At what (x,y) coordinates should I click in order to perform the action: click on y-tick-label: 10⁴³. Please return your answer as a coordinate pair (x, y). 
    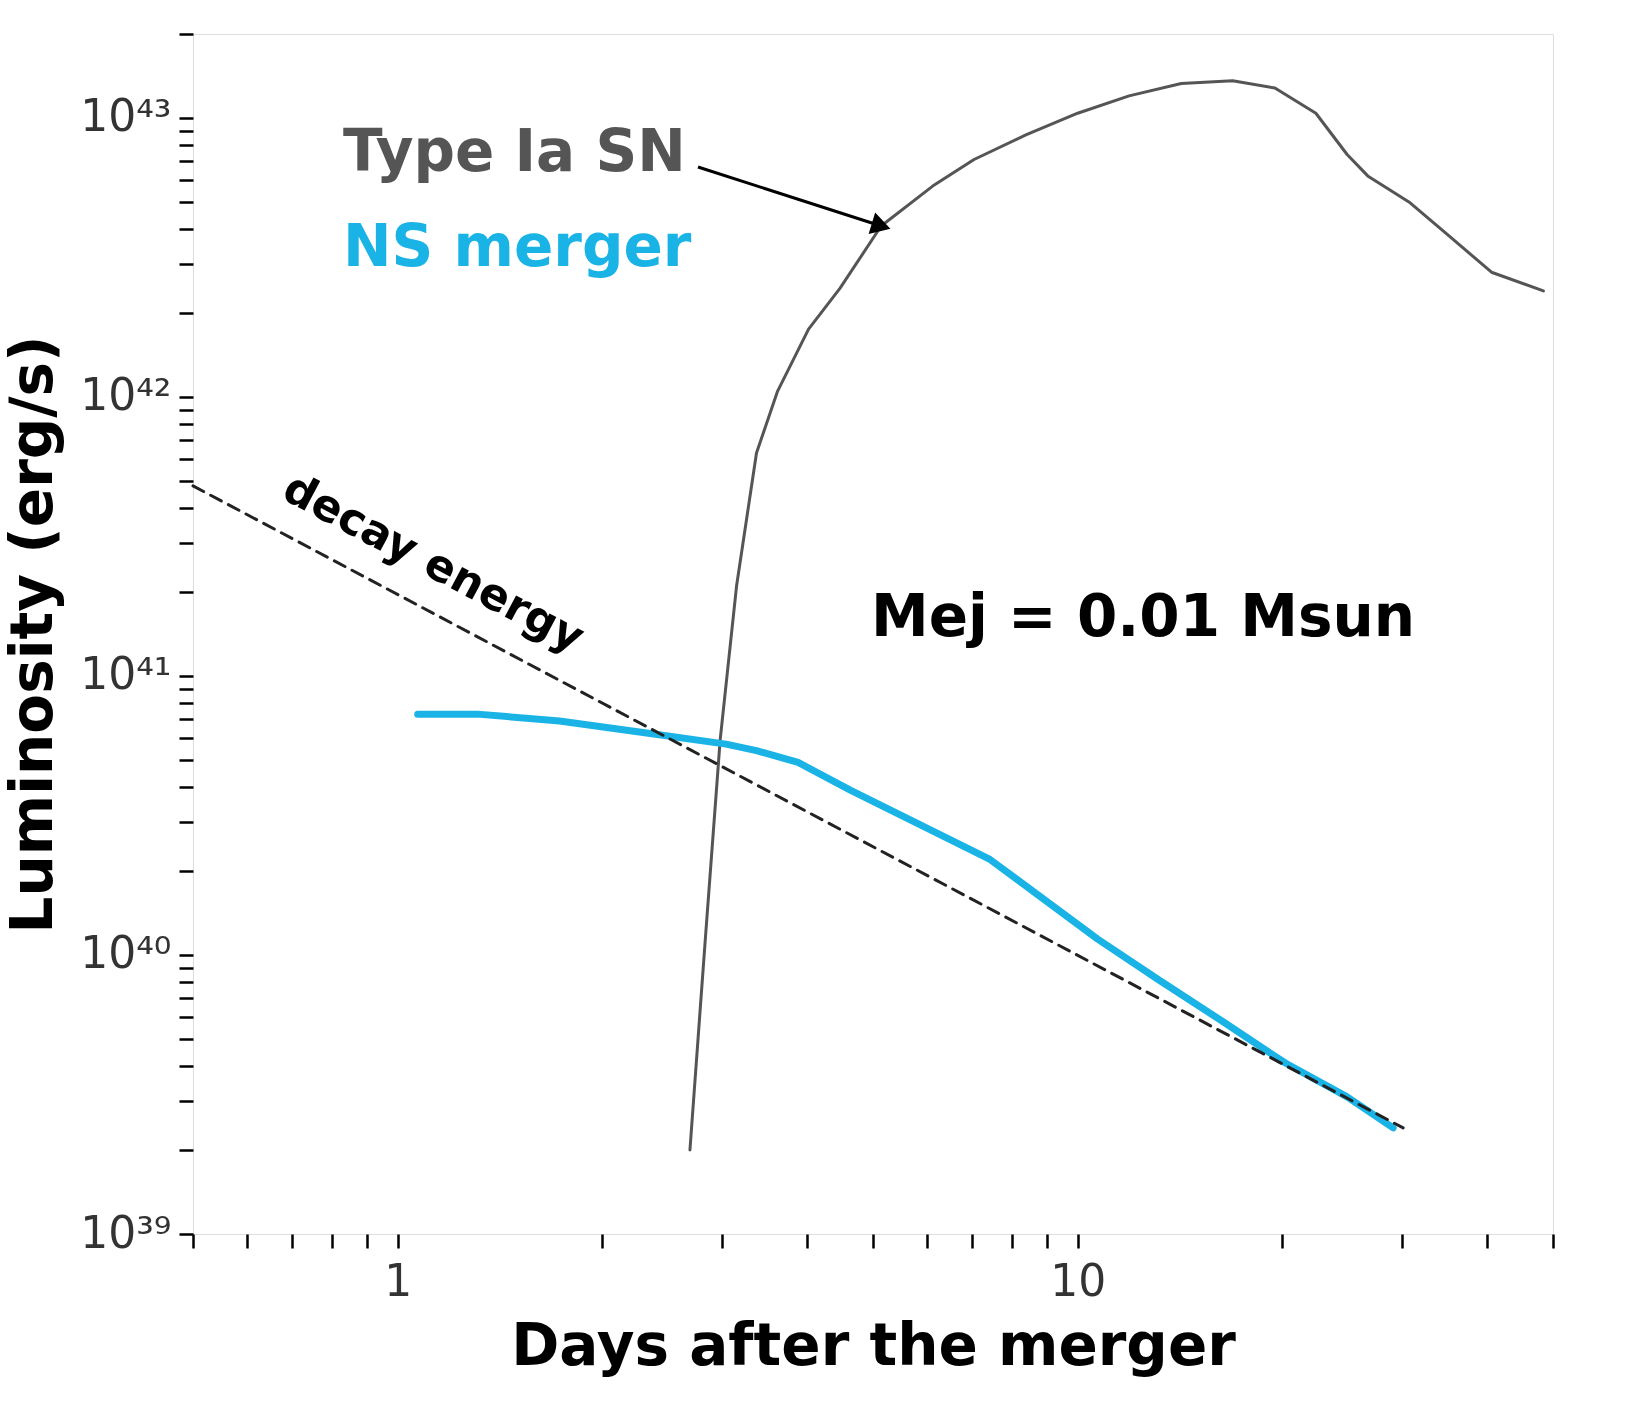
    Looking at the image, I should click on (126, 116).